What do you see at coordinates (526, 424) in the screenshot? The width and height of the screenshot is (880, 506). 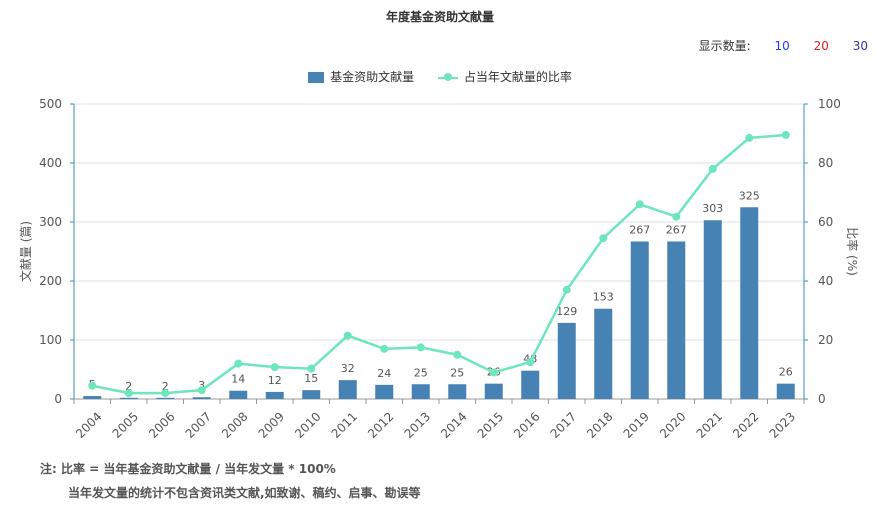 I see `x-tick-label: 2016` at bounding box center [526, 424].